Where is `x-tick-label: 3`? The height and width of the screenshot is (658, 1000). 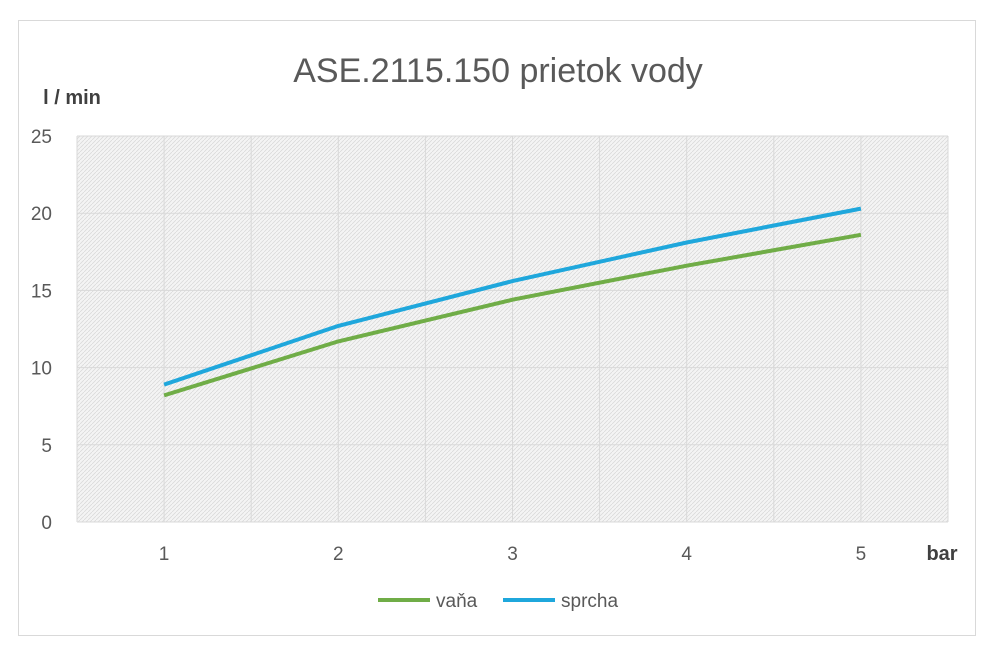
x-tick-label: 3 is located at coordinates (512, 554).